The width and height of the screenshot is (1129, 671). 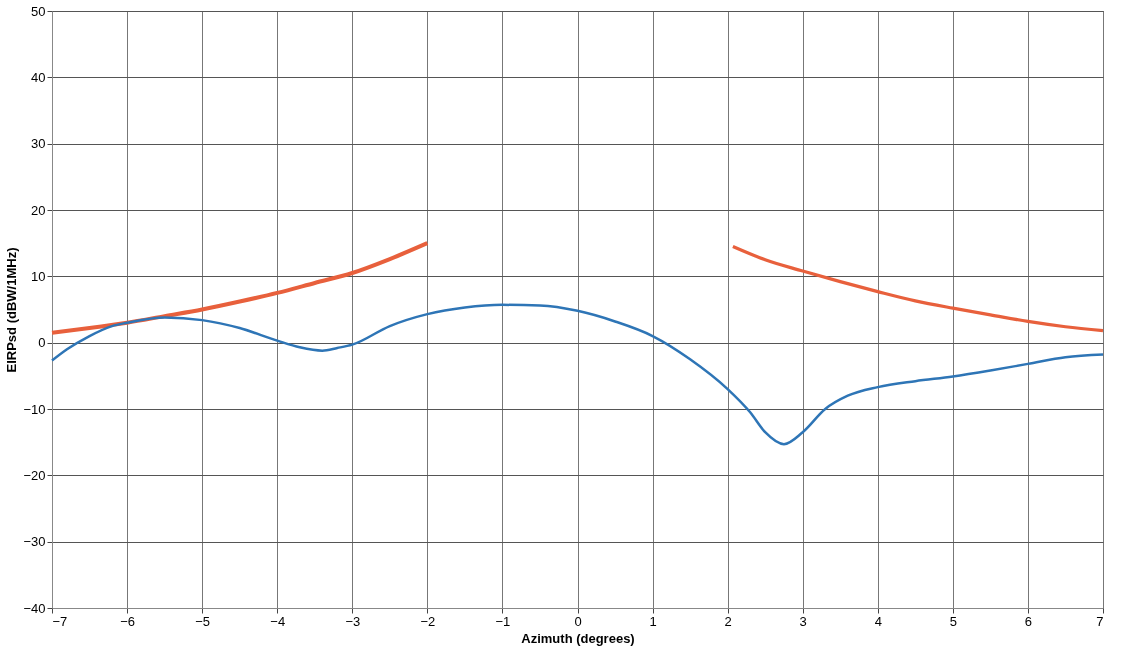 What do you see at coordinates (503, 621) in the screenshot?
I see `x-tick-label: −1` at bounding box center [503, 621].